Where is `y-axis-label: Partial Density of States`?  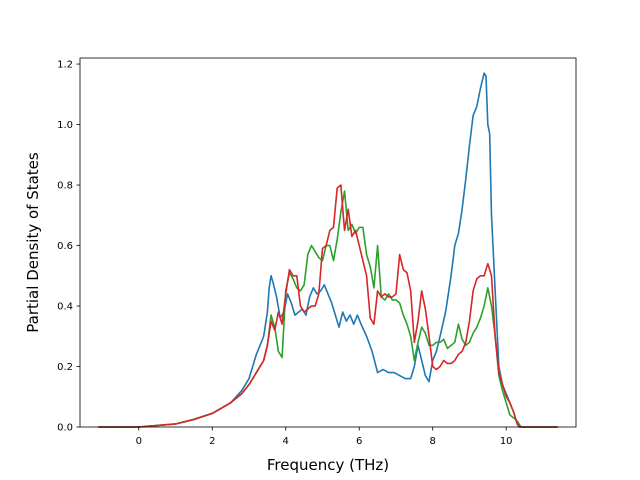 y-axis-label: Partial Density of States is located at coordinates (33, 242).